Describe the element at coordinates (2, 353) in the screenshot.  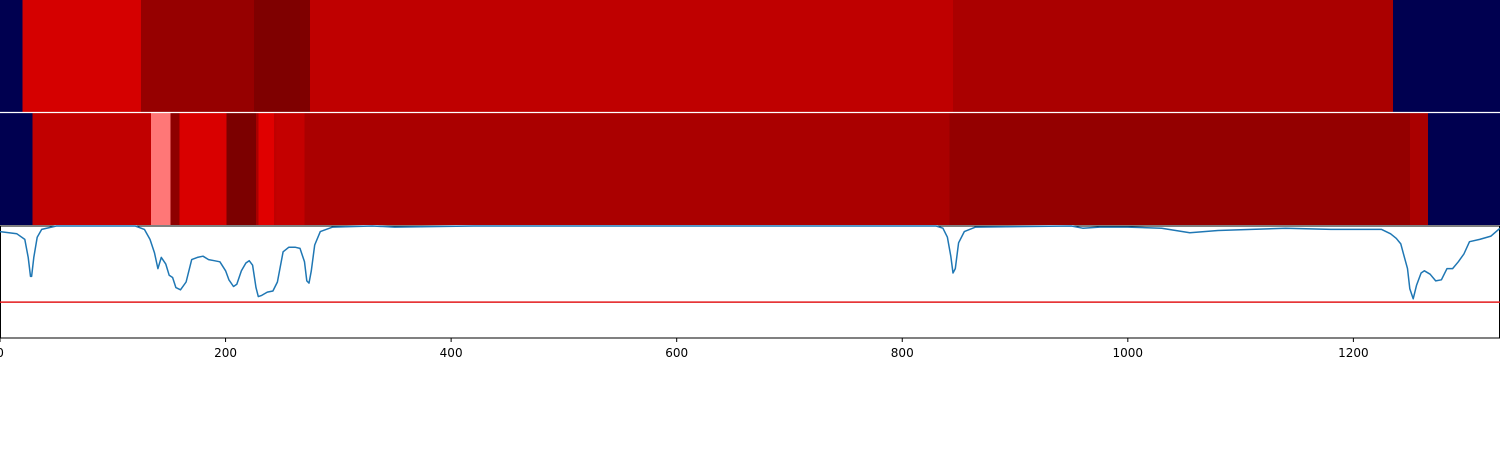
I see `x-tick-label: 0` at that location.